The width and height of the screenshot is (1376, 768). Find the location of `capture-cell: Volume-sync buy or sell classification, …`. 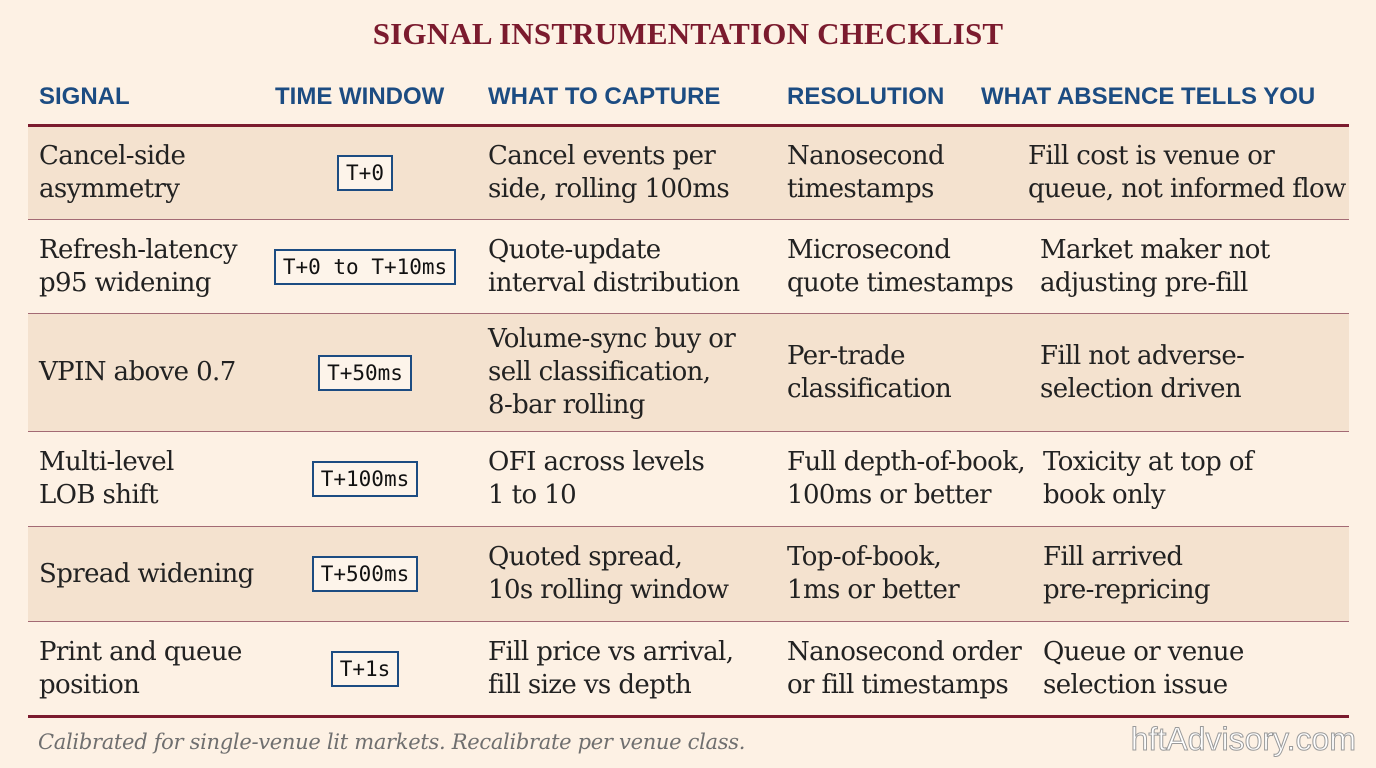

capture-cell: Volume-sync buy or sell classification, … is located at coordinates (612, 372).